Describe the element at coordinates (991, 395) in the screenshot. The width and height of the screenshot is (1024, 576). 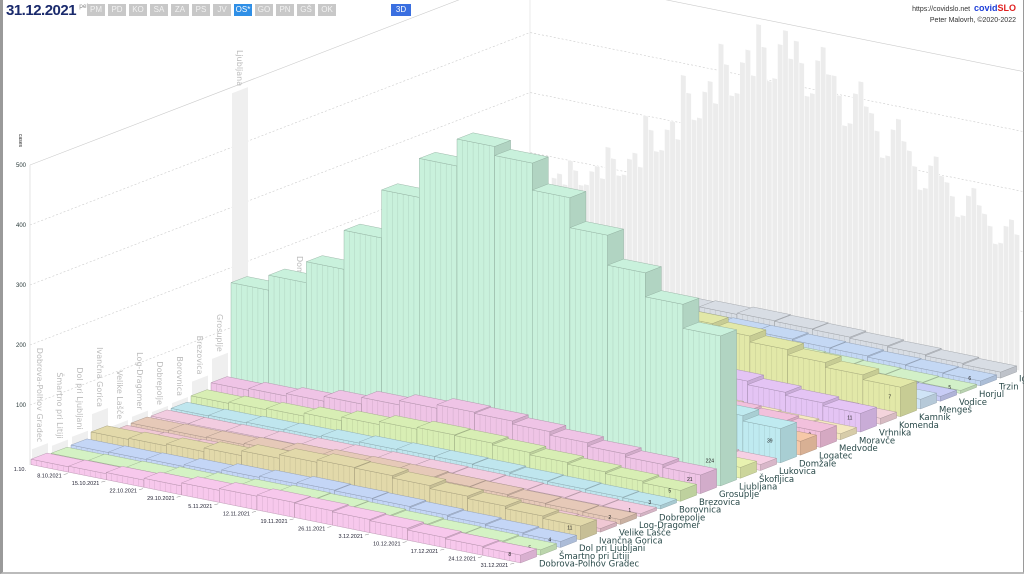
I see `municipality-label: Horjul` at that location.